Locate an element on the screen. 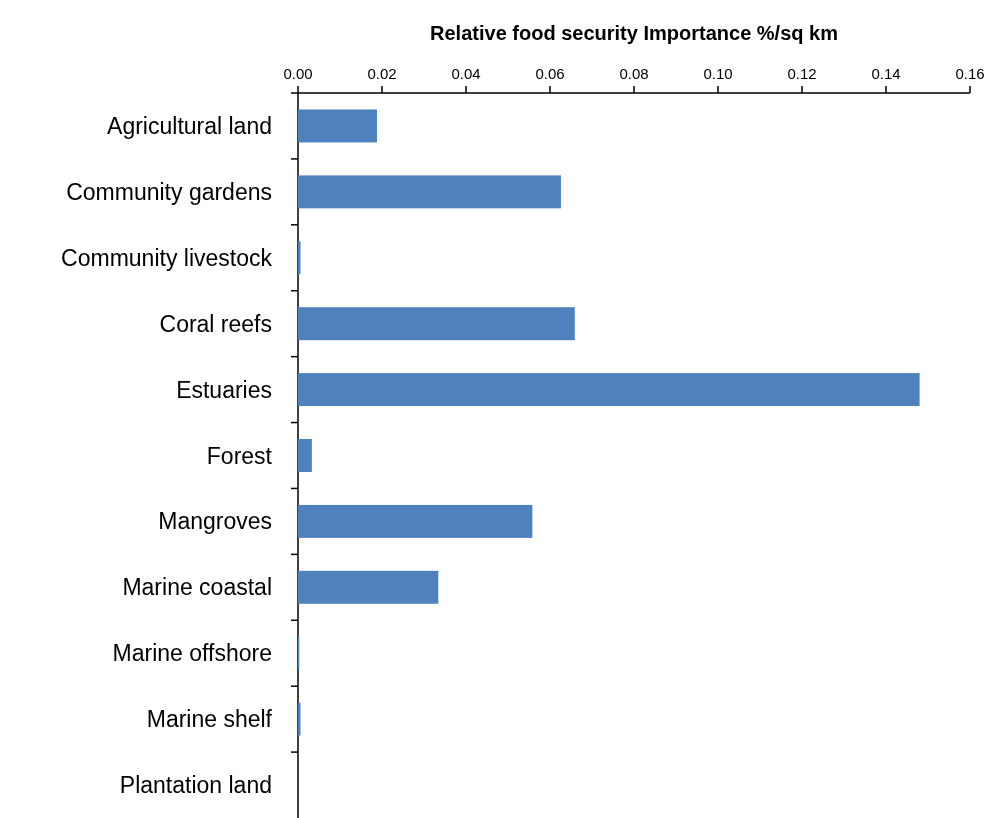  y-tick-label: Marine offshore is located at coordinates (192, 653).